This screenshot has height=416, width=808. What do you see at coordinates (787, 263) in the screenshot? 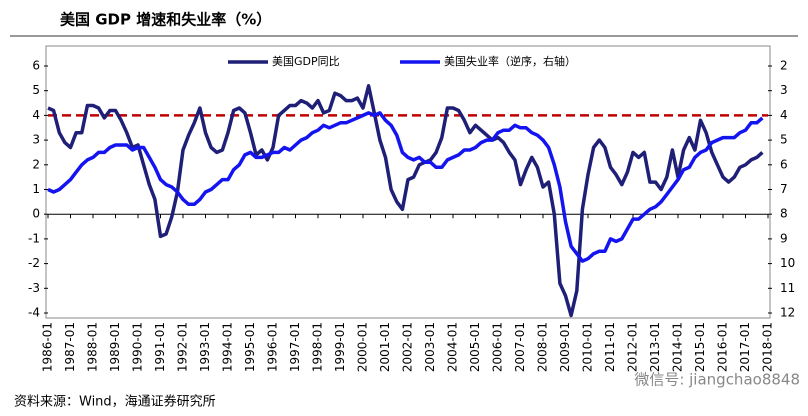
I see `y2-tick-label: 10` at bounding box center [787, 263].